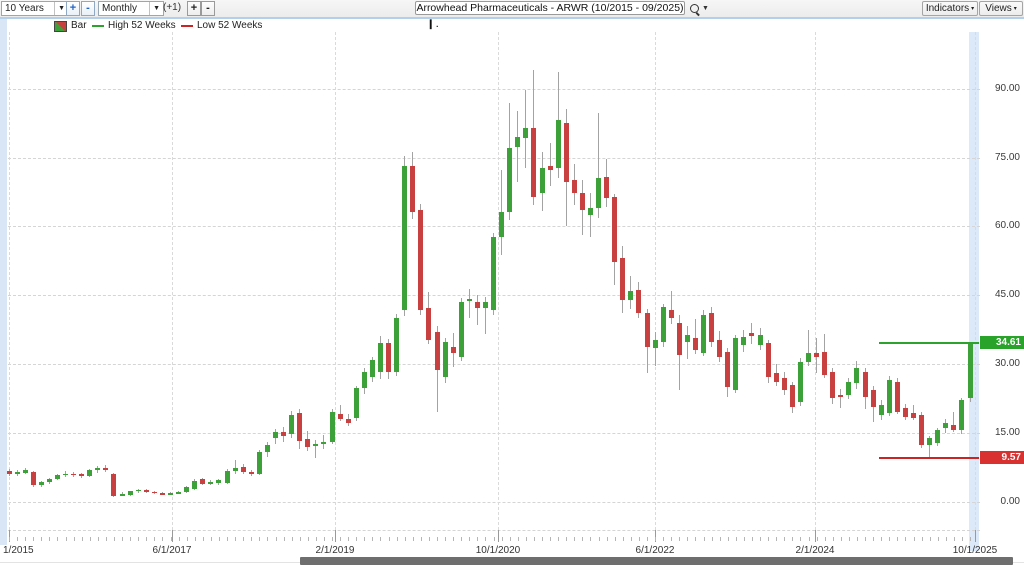 This screenshot has width=1024, height=567. Describe the element at coordinates (950, 8) in the screenshot. I see `indicators-button: Indicators ▾` at that location.